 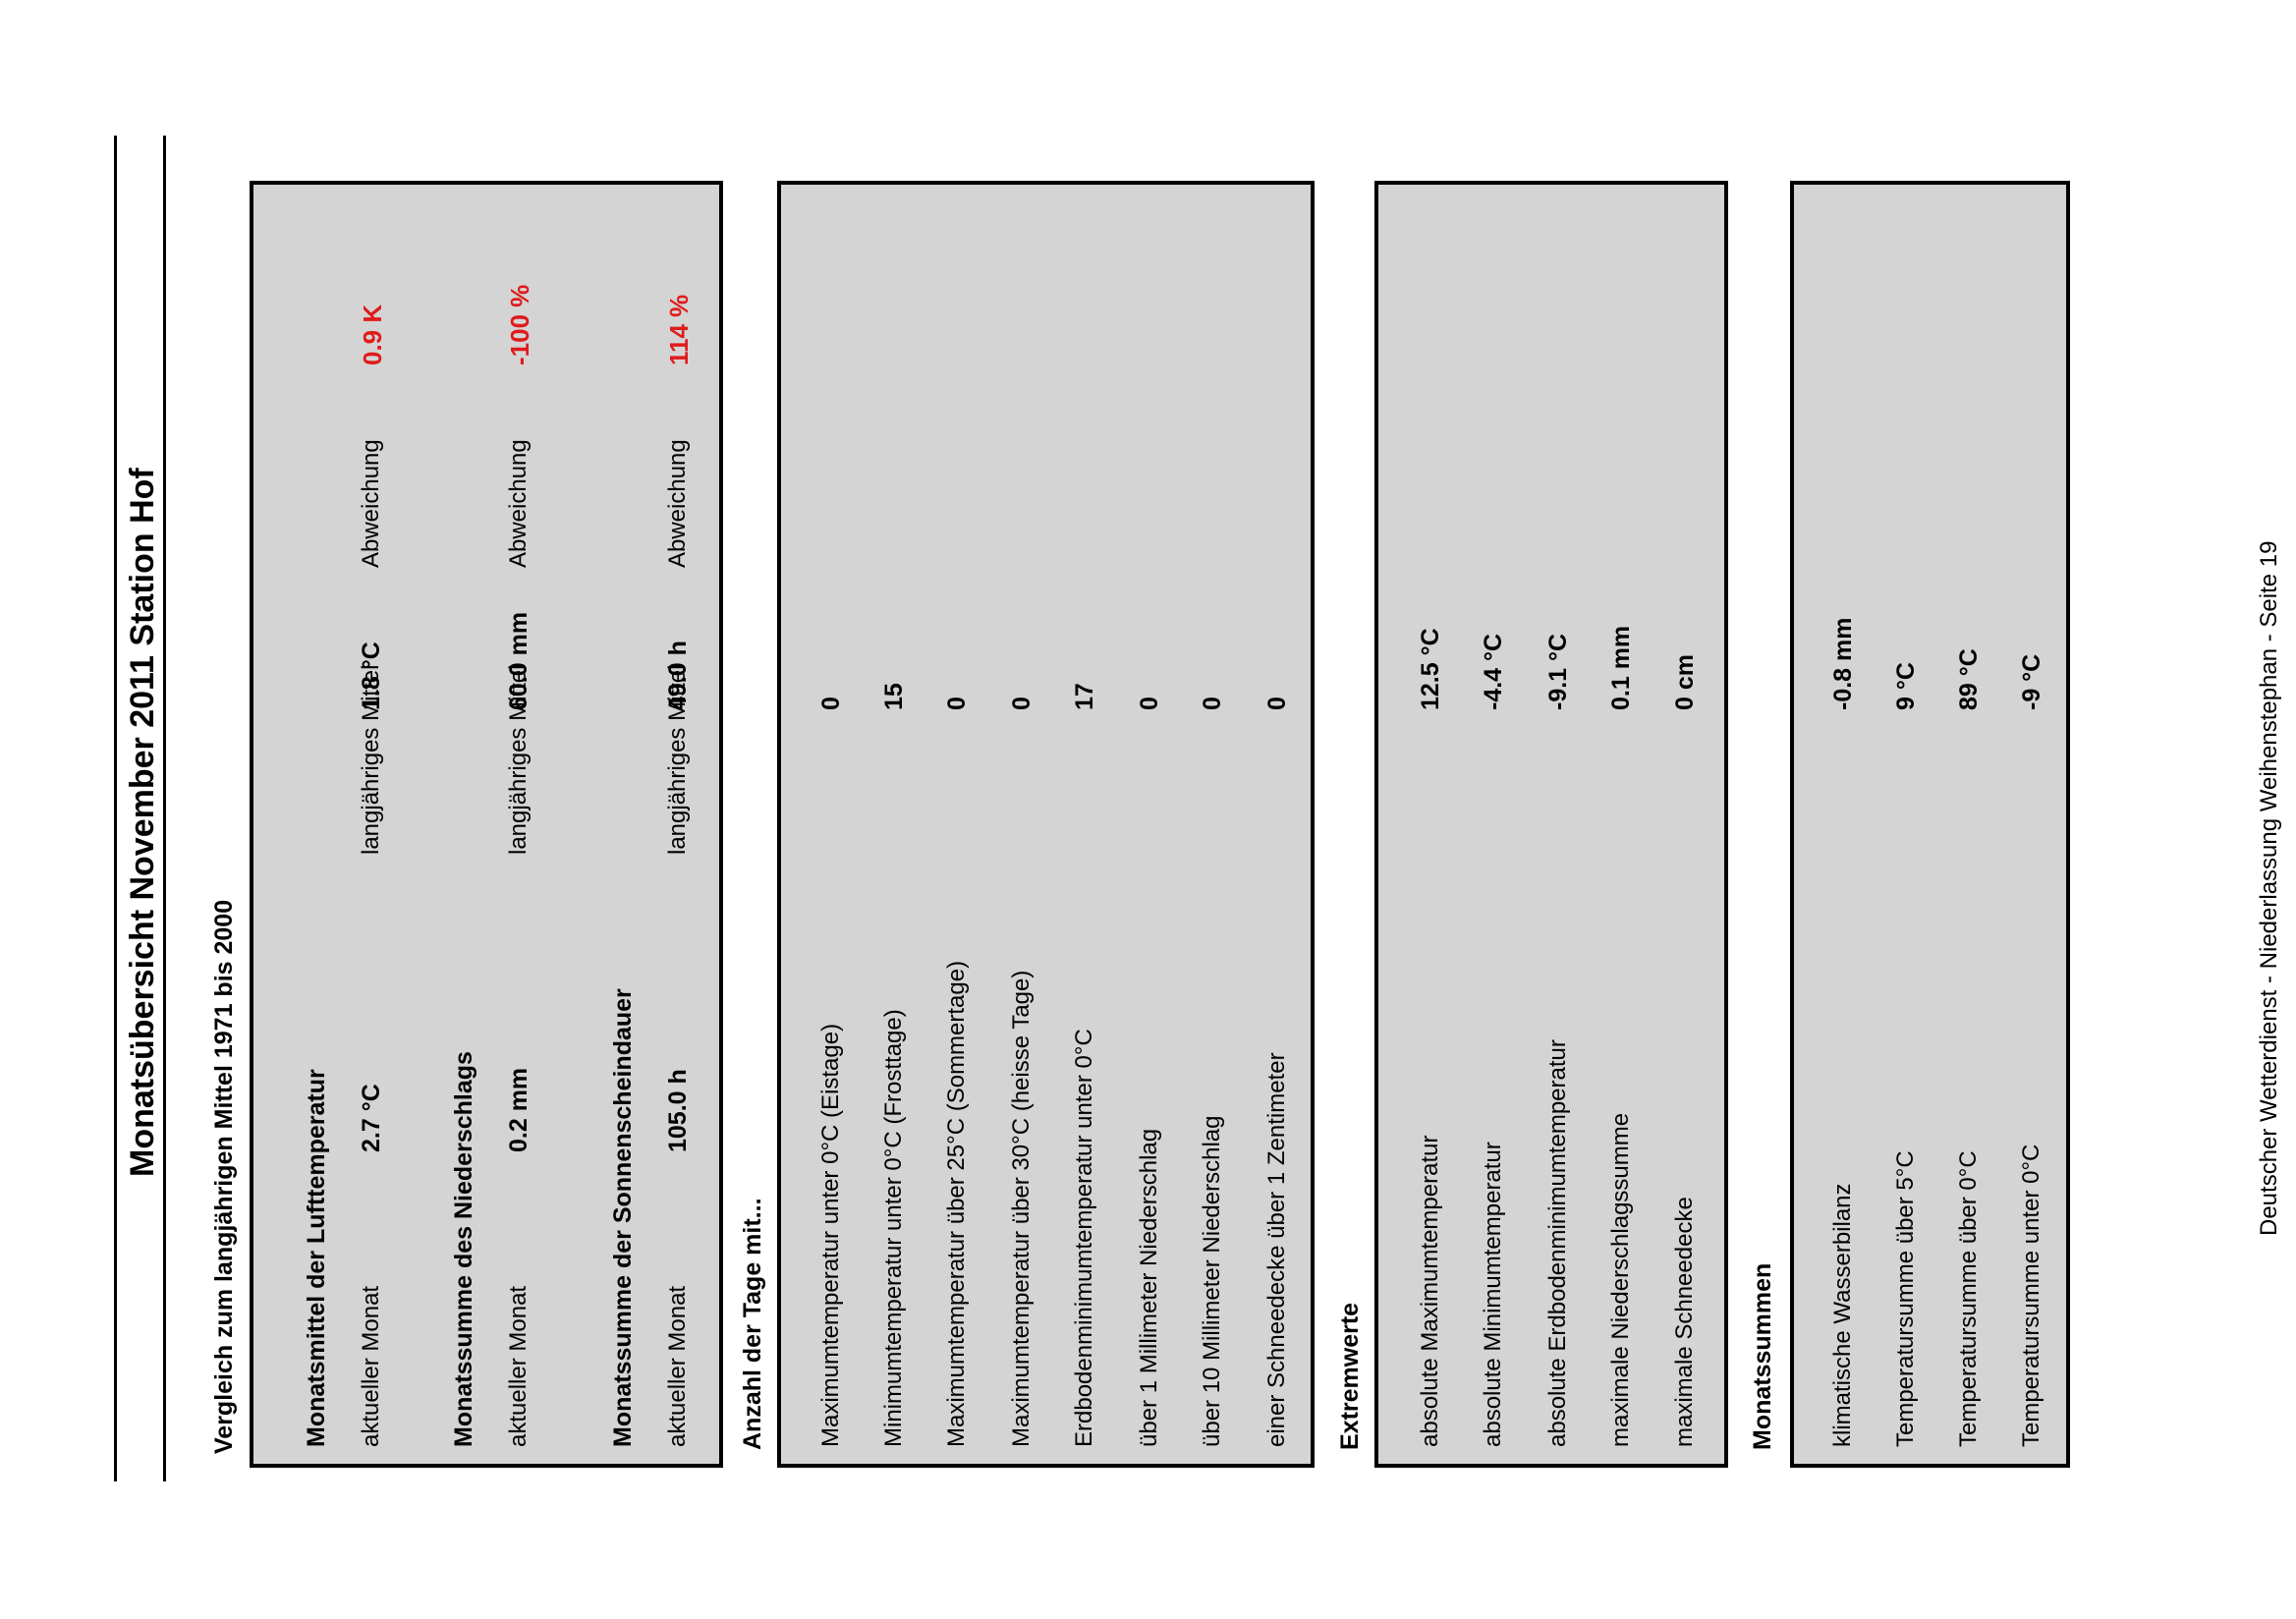 I want to click on days-row-value: 17, so click(x=1084, y=696).